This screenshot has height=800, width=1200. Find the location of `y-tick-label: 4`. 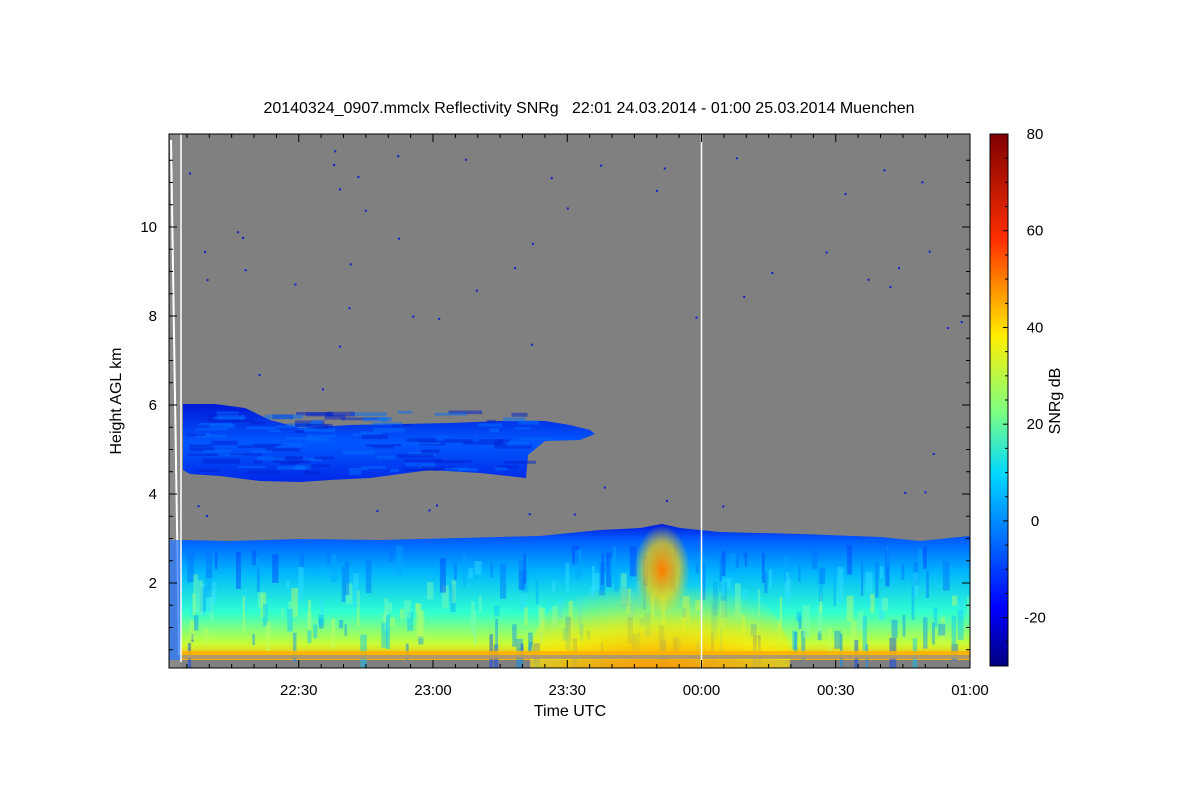

y-tick-label: 4 is located at coordinates (153, 494).